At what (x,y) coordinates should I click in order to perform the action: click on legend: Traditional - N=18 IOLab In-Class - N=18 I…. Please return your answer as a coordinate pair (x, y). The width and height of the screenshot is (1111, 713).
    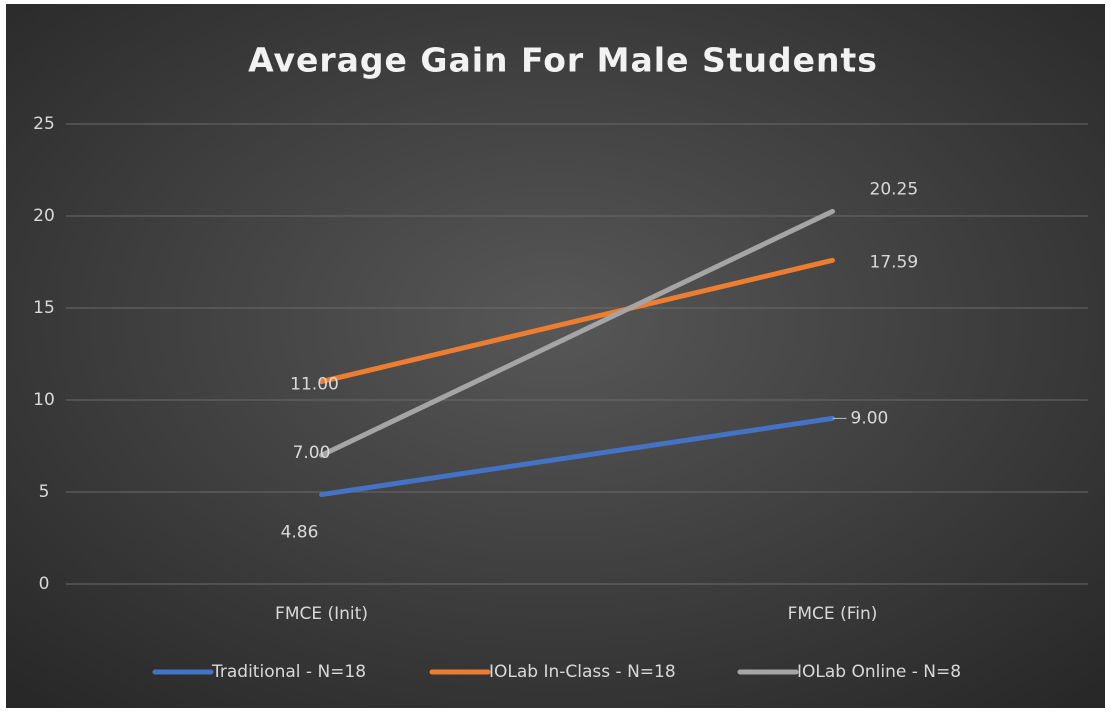
    Looking at the image, I should click on (556, 672).